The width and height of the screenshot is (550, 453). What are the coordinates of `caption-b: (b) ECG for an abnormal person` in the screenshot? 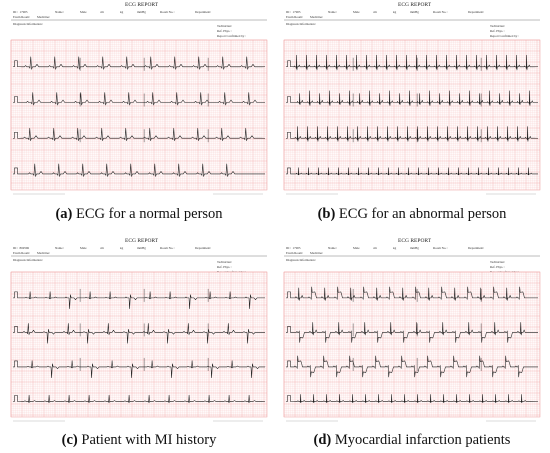 It's located at (412, 214).